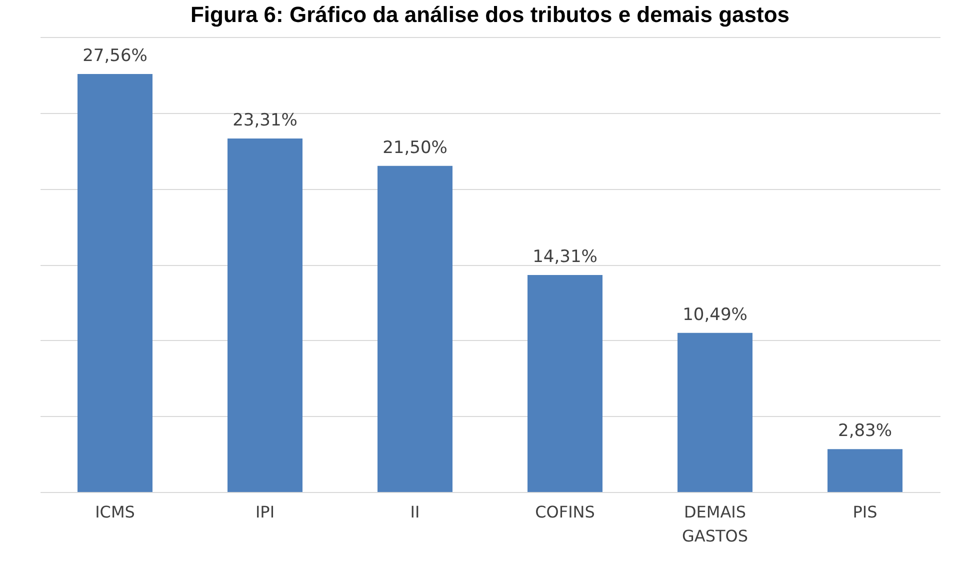 The width and height of the screenshot is (958, 578). Describe the element at coordinates (415, 148) in the screenshot. I see `data-label: 21,50%` at that location.